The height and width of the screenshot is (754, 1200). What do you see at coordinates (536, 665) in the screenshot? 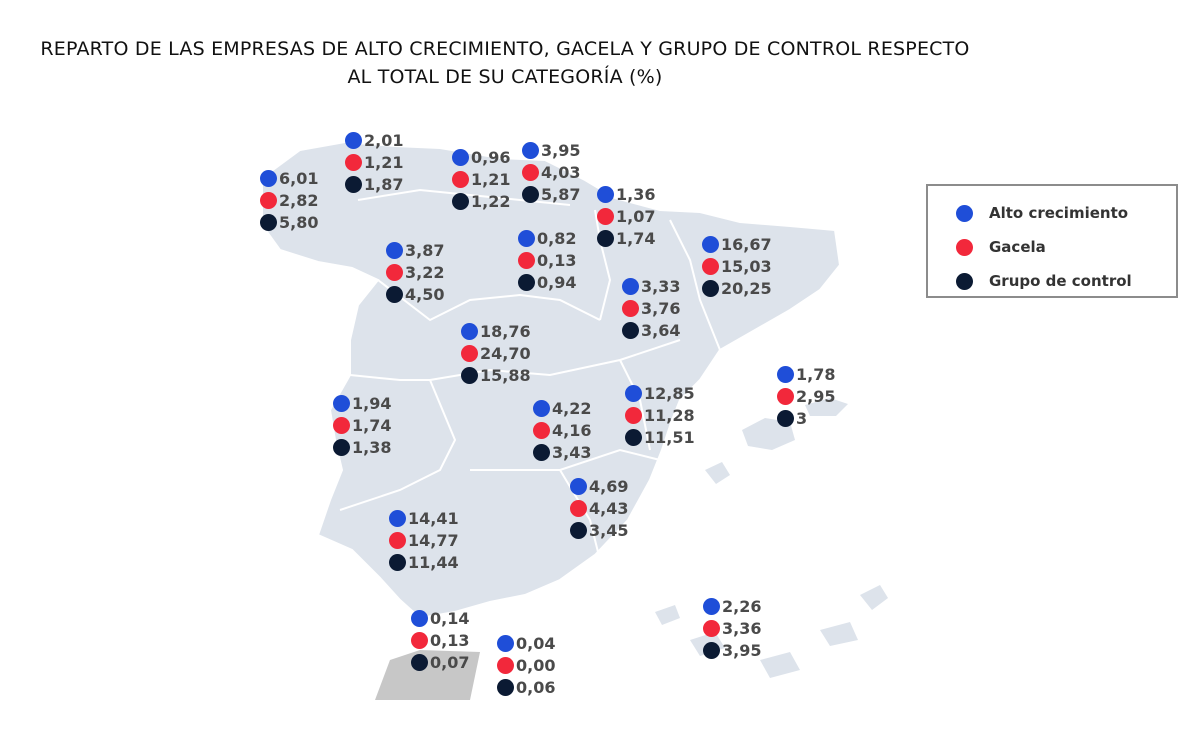
I see `value-gacela: 0,00` at bounding box center [536, 665].